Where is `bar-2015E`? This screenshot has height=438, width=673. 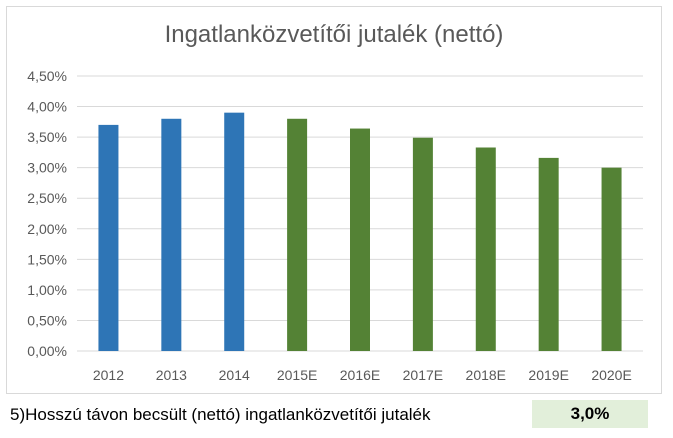
bar-2015E is located at coordinates (297, 235).